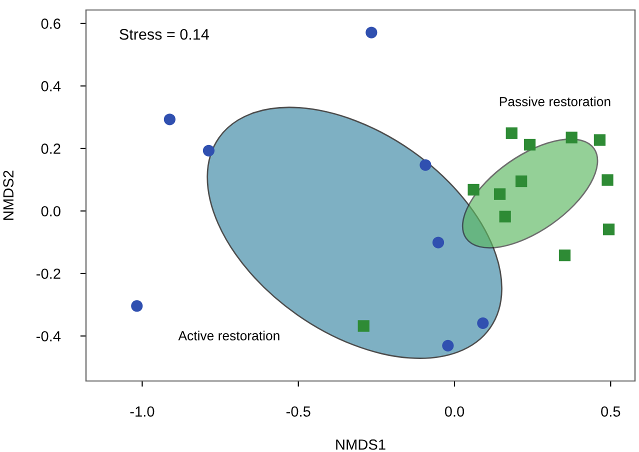  What do you see at coordinates (48, 273) in the screenshot?
I see `y-tick-label: -0.2` at bounding box center [48, 273].